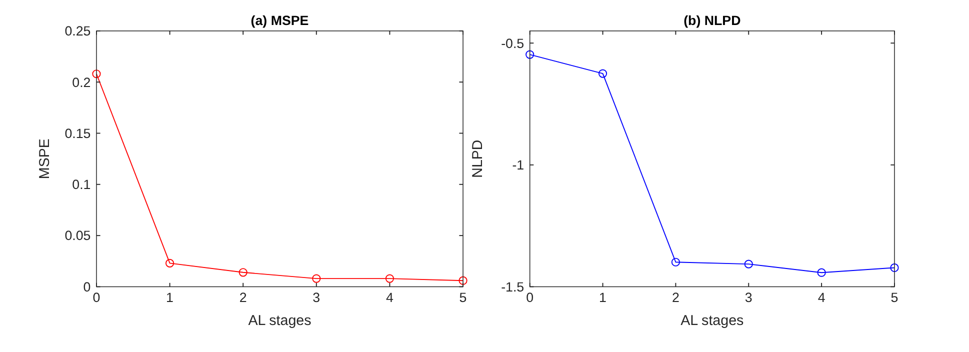 The width and height of the screenshot is (969, 352). Describe the element at coordinates (512, 286) in the screenshot. I see `y-tick-label: -1.5` at that location.